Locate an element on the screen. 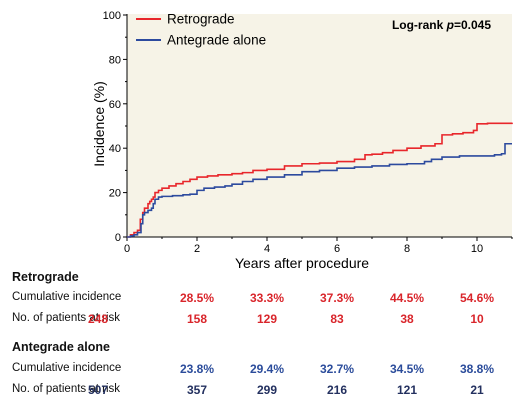 This screenshot has height=402, width=526. antegrade-risk-value: 21 is located at coordinates (477, 390).